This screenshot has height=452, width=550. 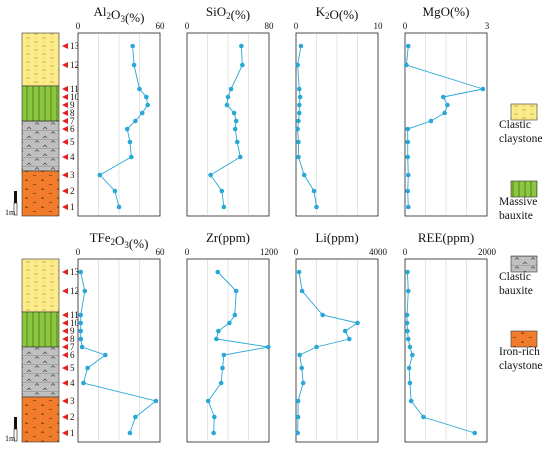 What do you see at coordinates (72, 157) in the screenshot?
I see `sample-number: 4` at bounding box center [72, 157].